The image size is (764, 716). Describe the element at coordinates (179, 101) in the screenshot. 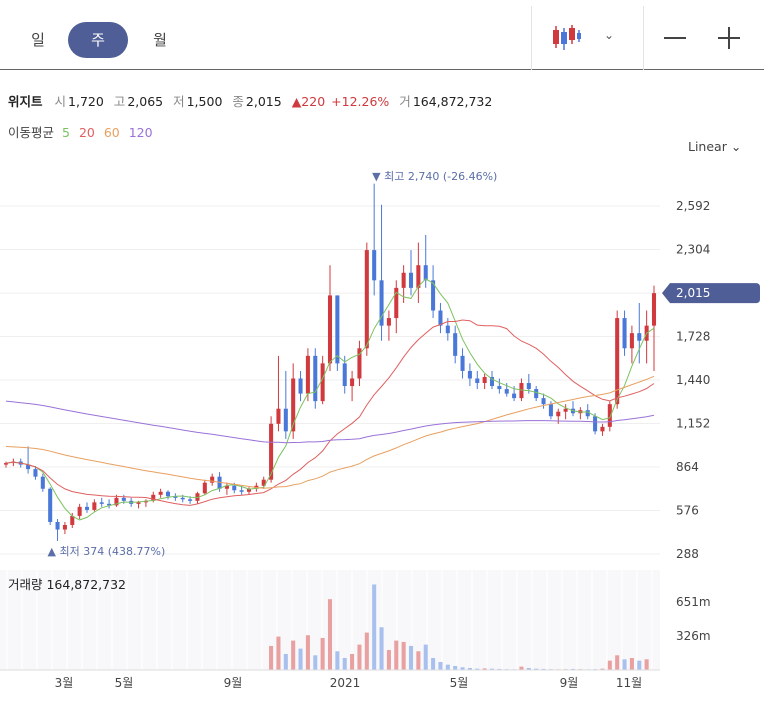

I see `low-label: 저` at that location.